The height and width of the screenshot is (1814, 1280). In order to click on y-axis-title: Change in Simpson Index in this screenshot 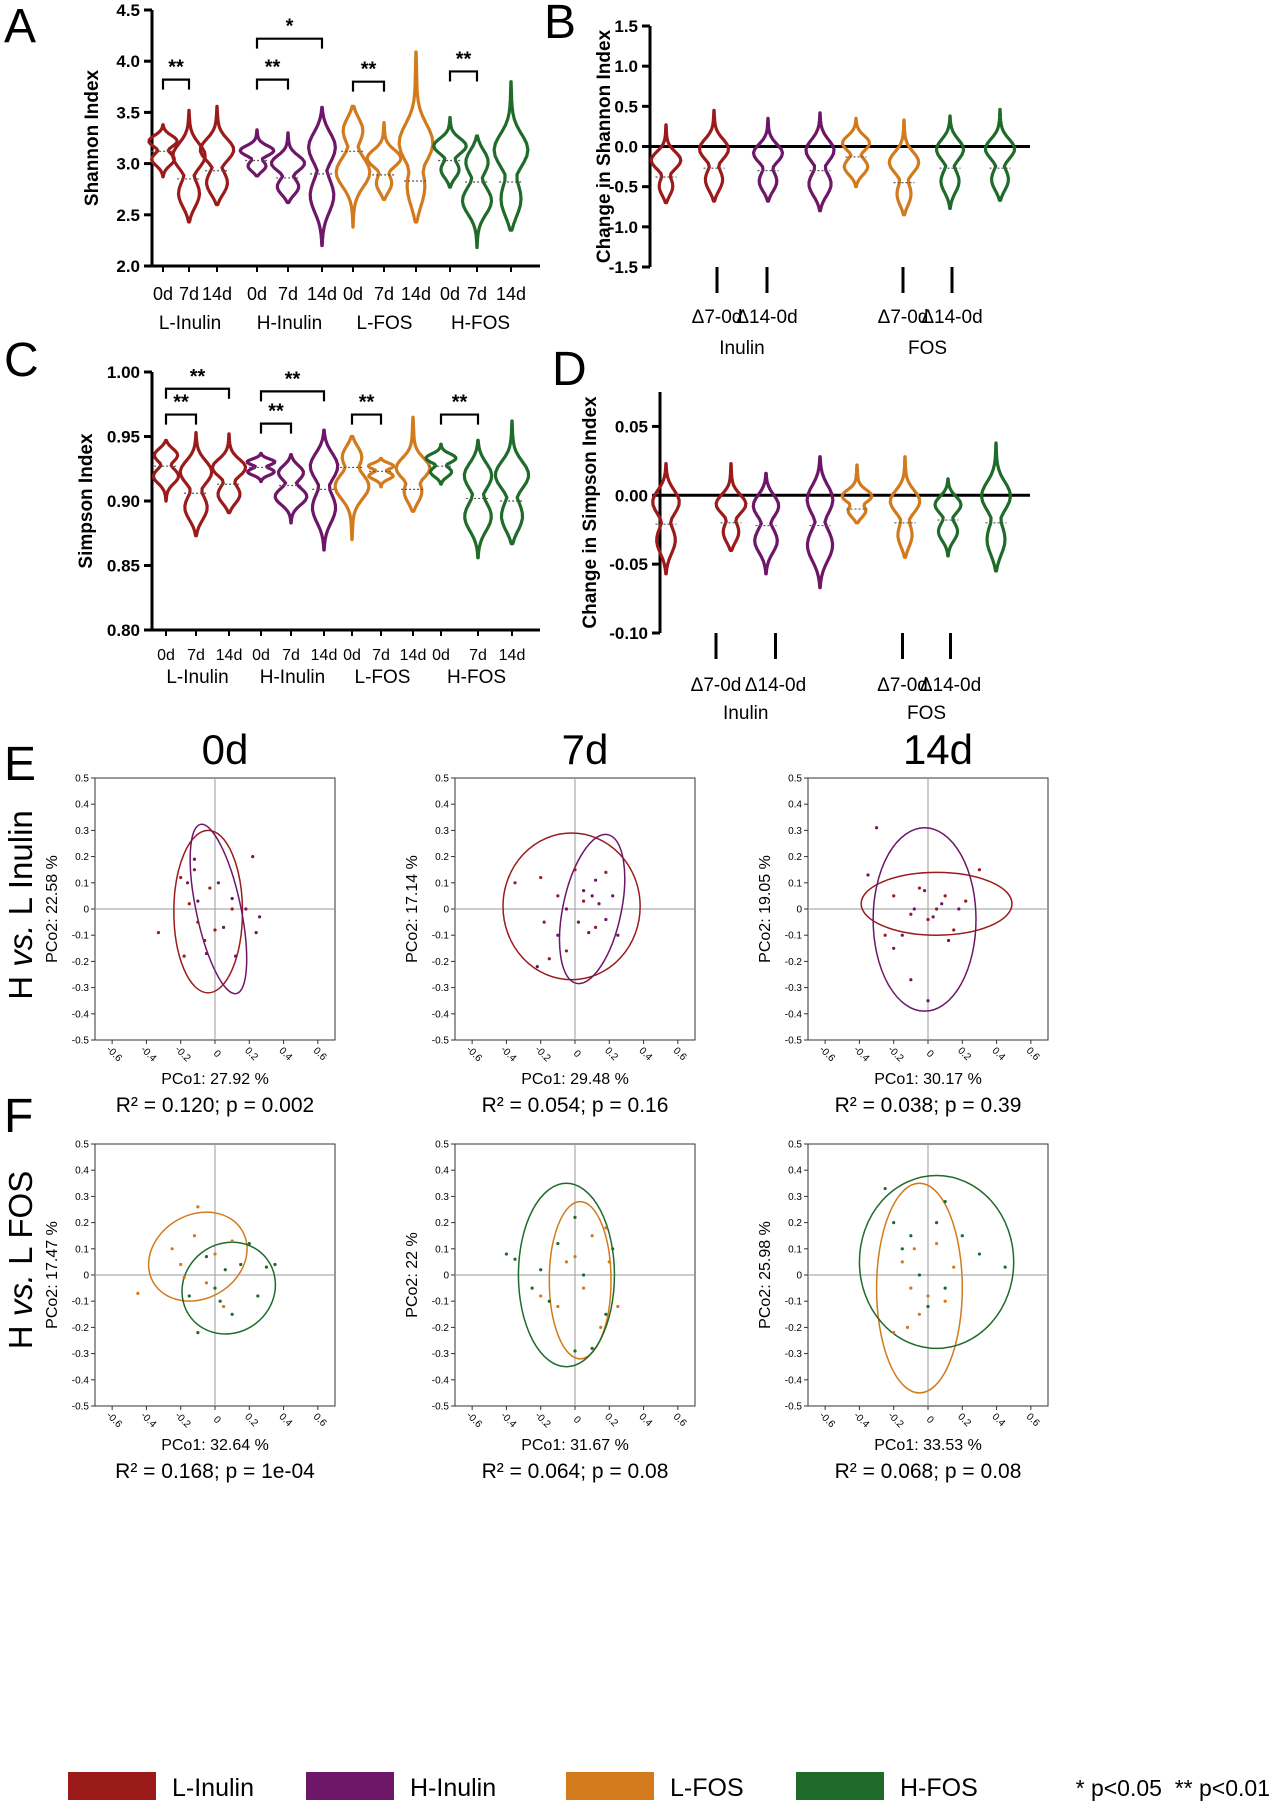, I will do `click(590, 512)`.